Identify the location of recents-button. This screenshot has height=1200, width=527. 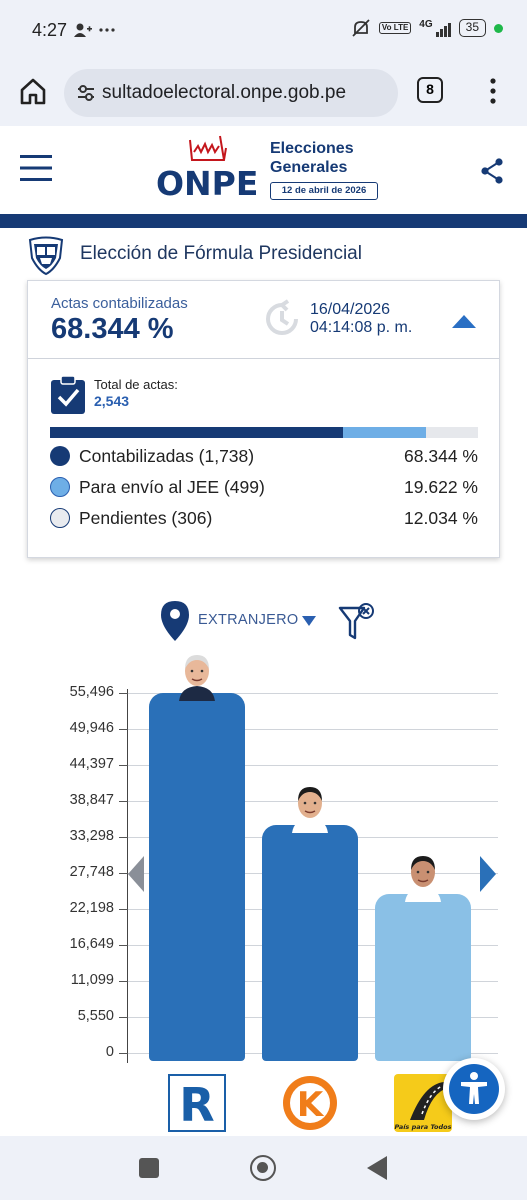
(149, 1168).